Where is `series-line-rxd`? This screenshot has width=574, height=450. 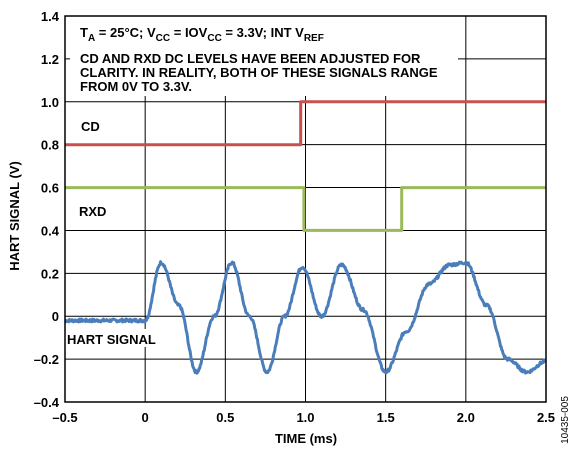 series-line-rxd is located at coordinates (305, 209).